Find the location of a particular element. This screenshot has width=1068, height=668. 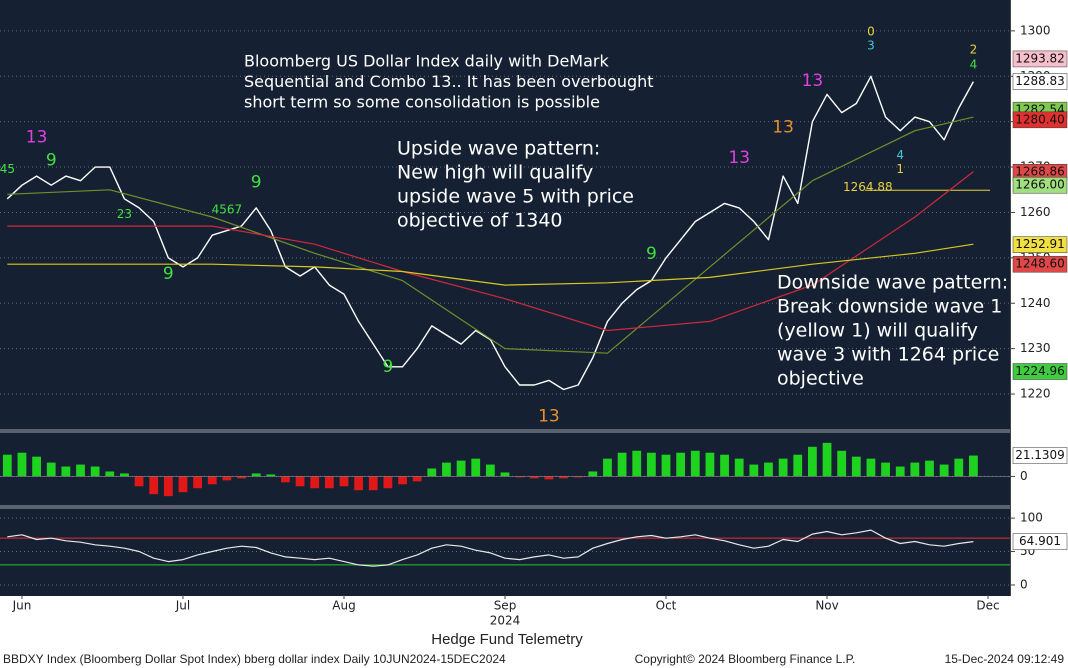

price-tag-label: 1268.86 is located at coordinates (1040, 172).